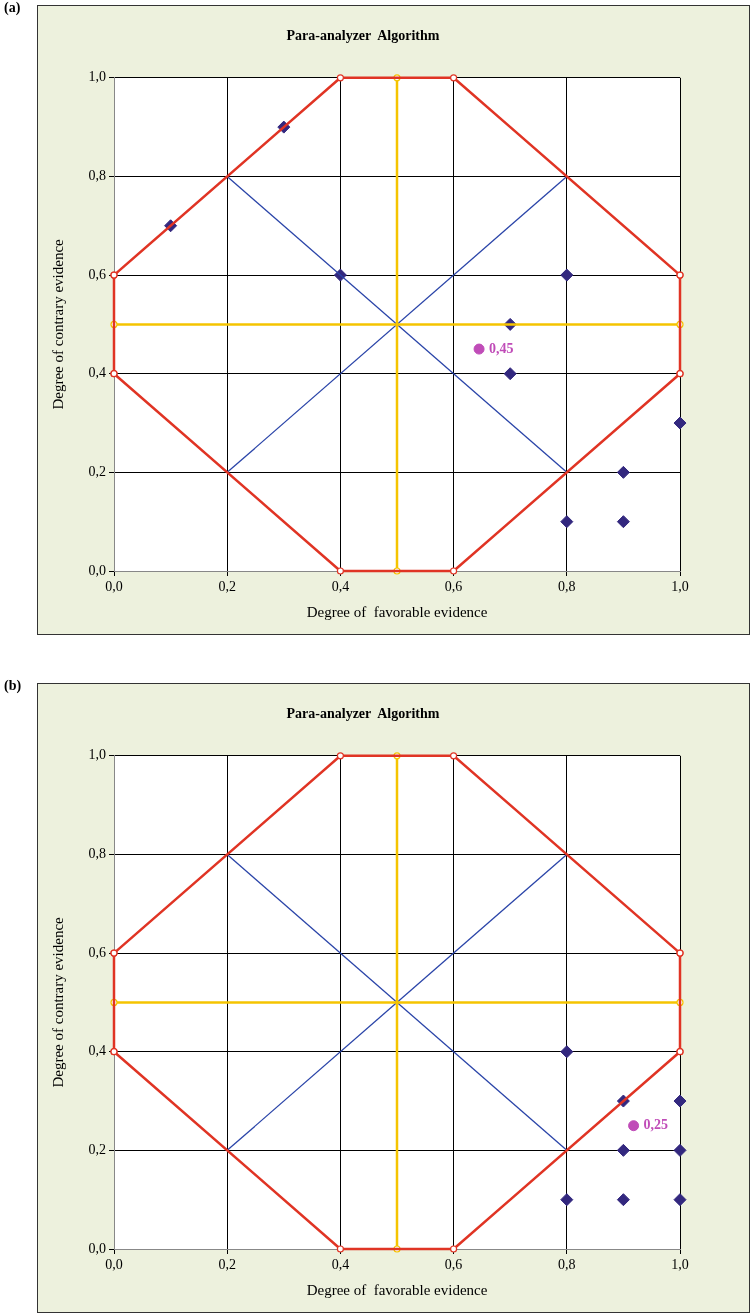  I want to click on data-label: 0,45, so click(501, 348).